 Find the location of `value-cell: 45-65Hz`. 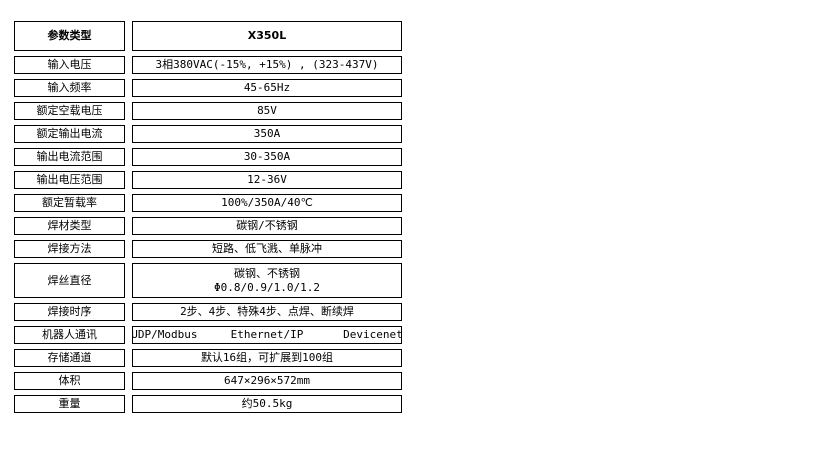

value-cell: 45-65Hz is located at coordinates (267, 88).